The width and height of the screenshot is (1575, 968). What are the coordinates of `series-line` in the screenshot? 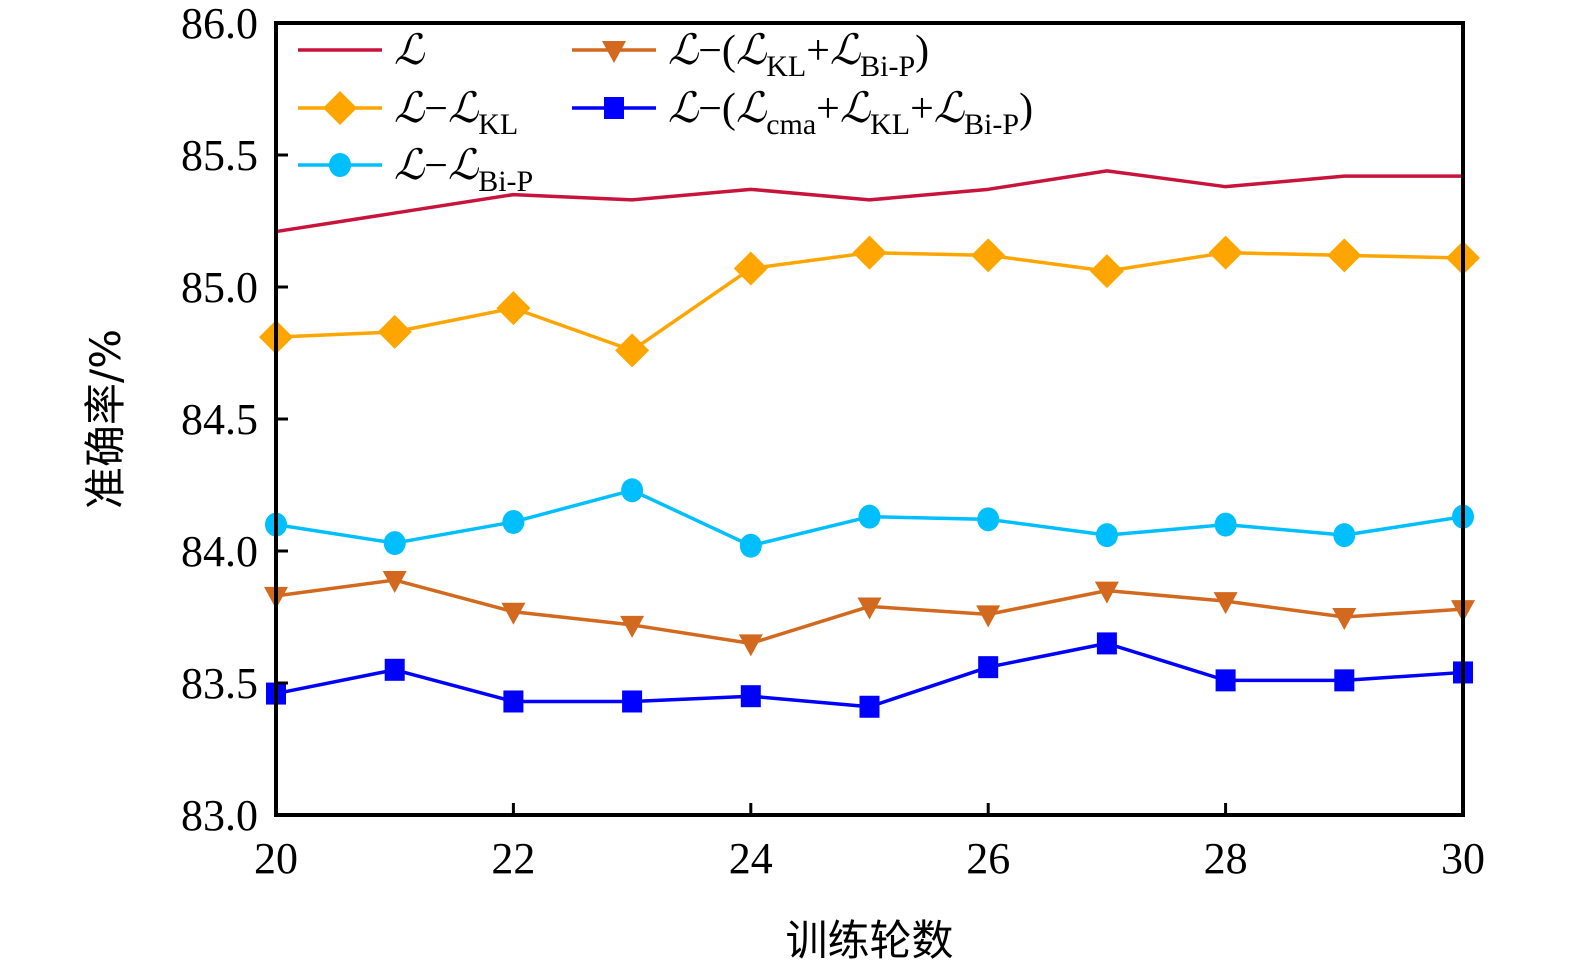 It's located at (869, 201).